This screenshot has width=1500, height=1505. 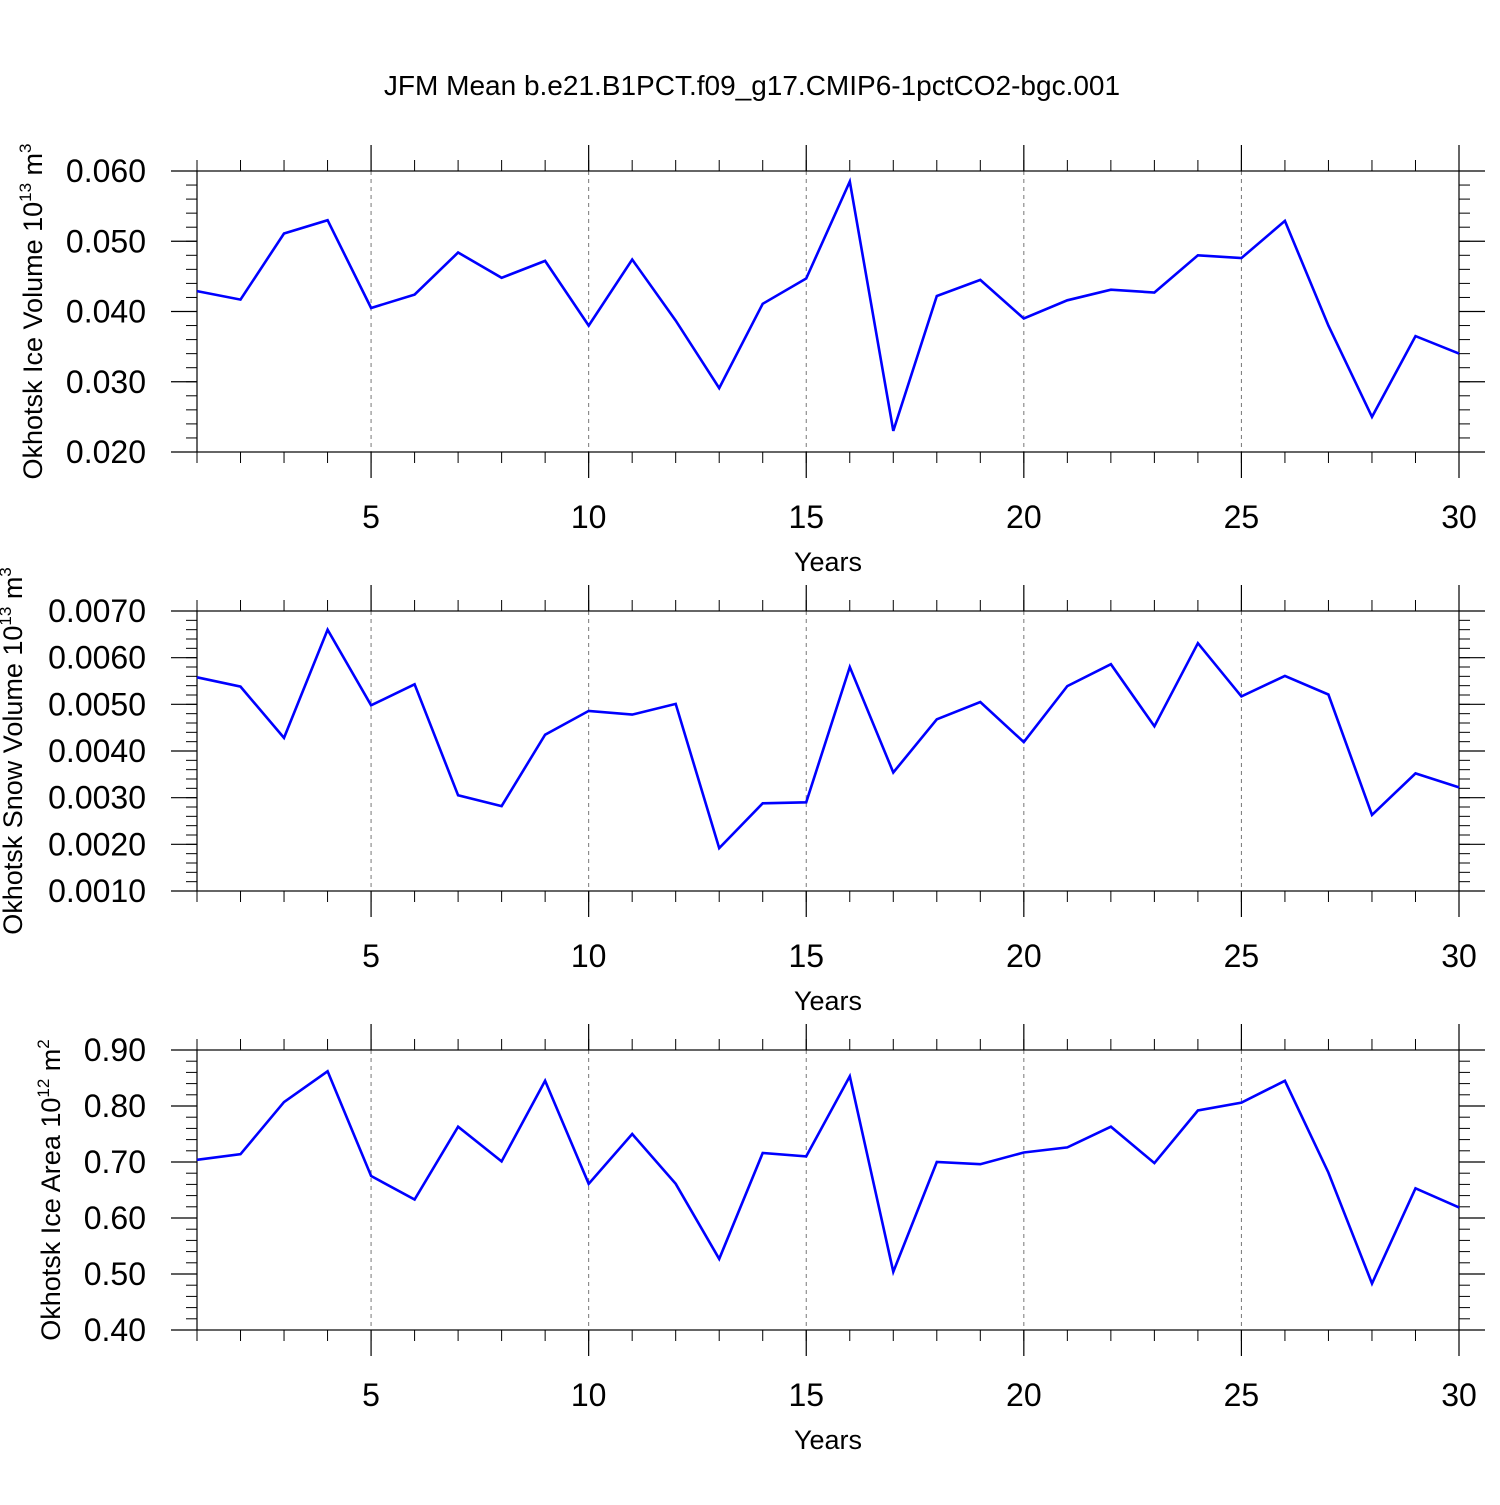 What do you see at coordinates (106, 241) in the screenshot?
I see `y-tick-label: 0.050` at bounding box center [106, 241].